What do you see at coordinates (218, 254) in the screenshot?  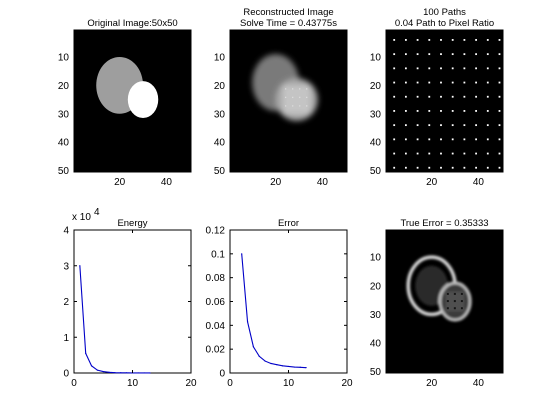 I see `y-tick-label: 0.1` at bounding box center [218, 254].